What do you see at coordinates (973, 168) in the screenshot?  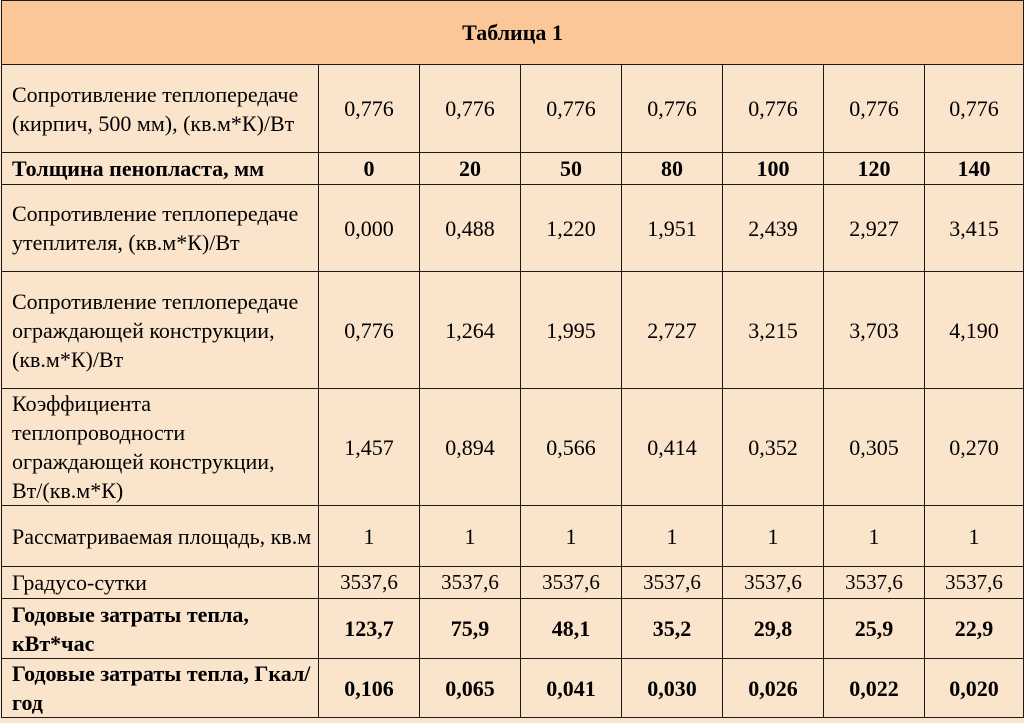 I see `table-cell: 140` at bounding box center [973, 168].